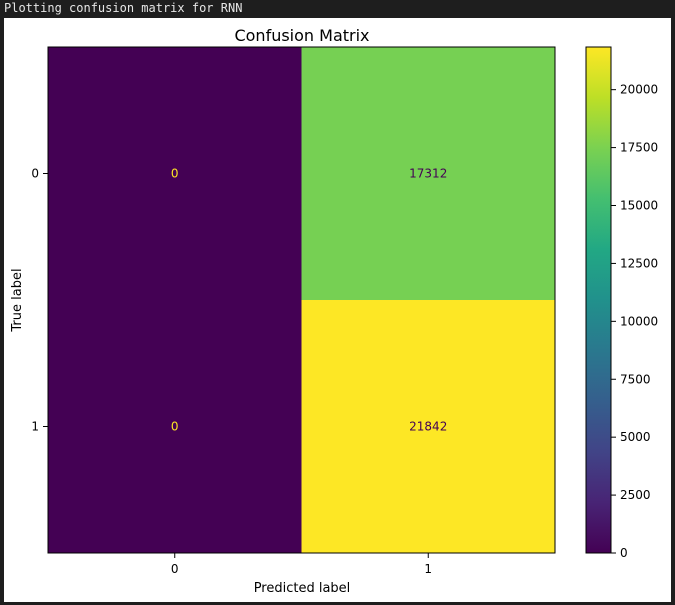 The image size is (675, 605). I want to click on y-axis-ticks: 01, so click(39, 300).